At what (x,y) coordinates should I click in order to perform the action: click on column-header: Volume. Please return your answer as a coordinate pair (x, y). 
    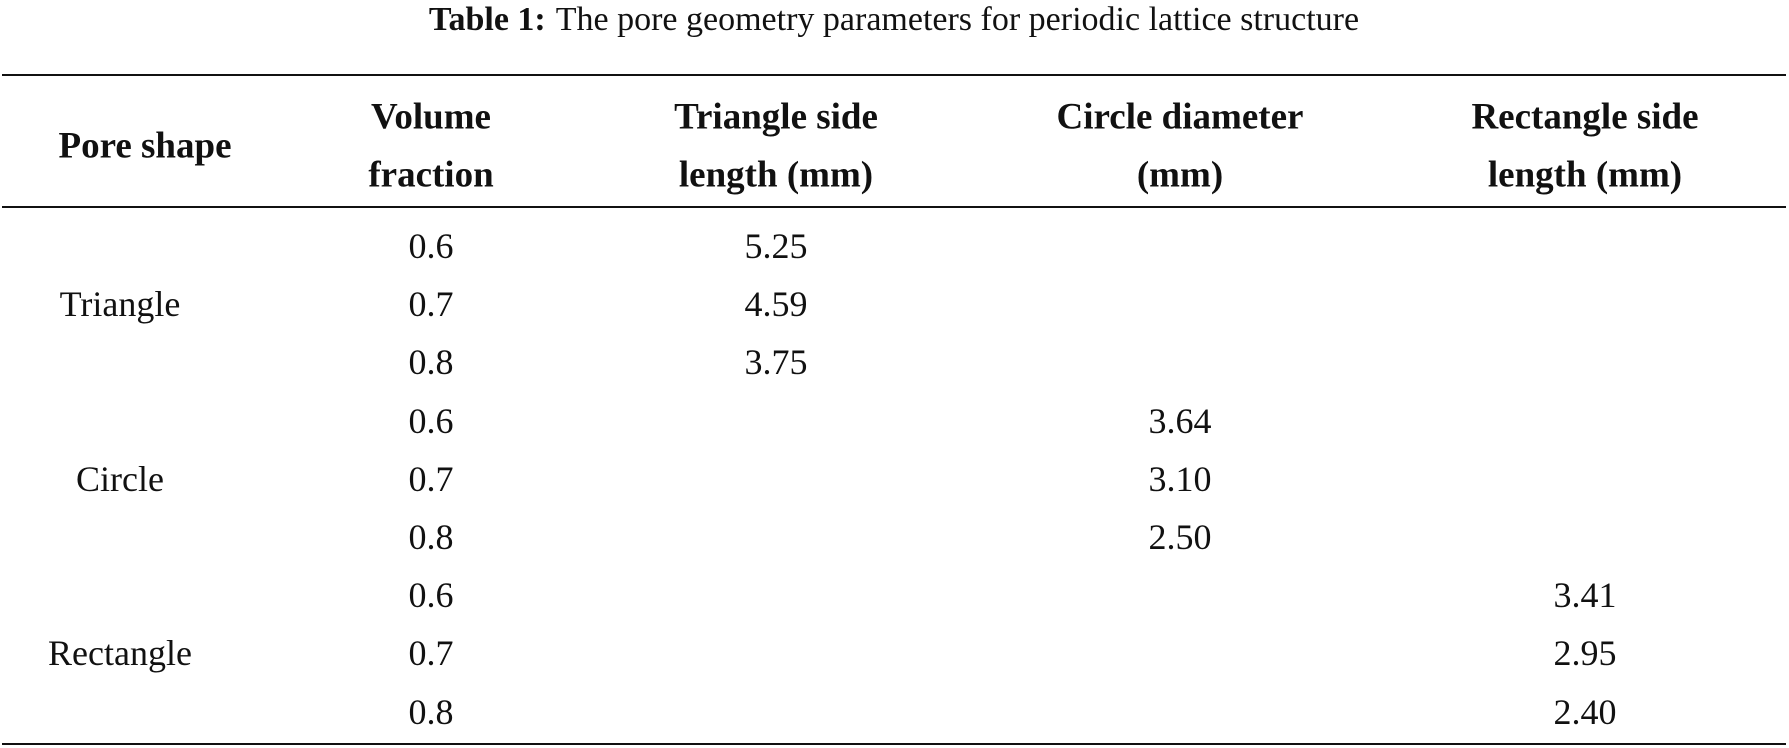
    Looking at the image, I should click on (431, 117).